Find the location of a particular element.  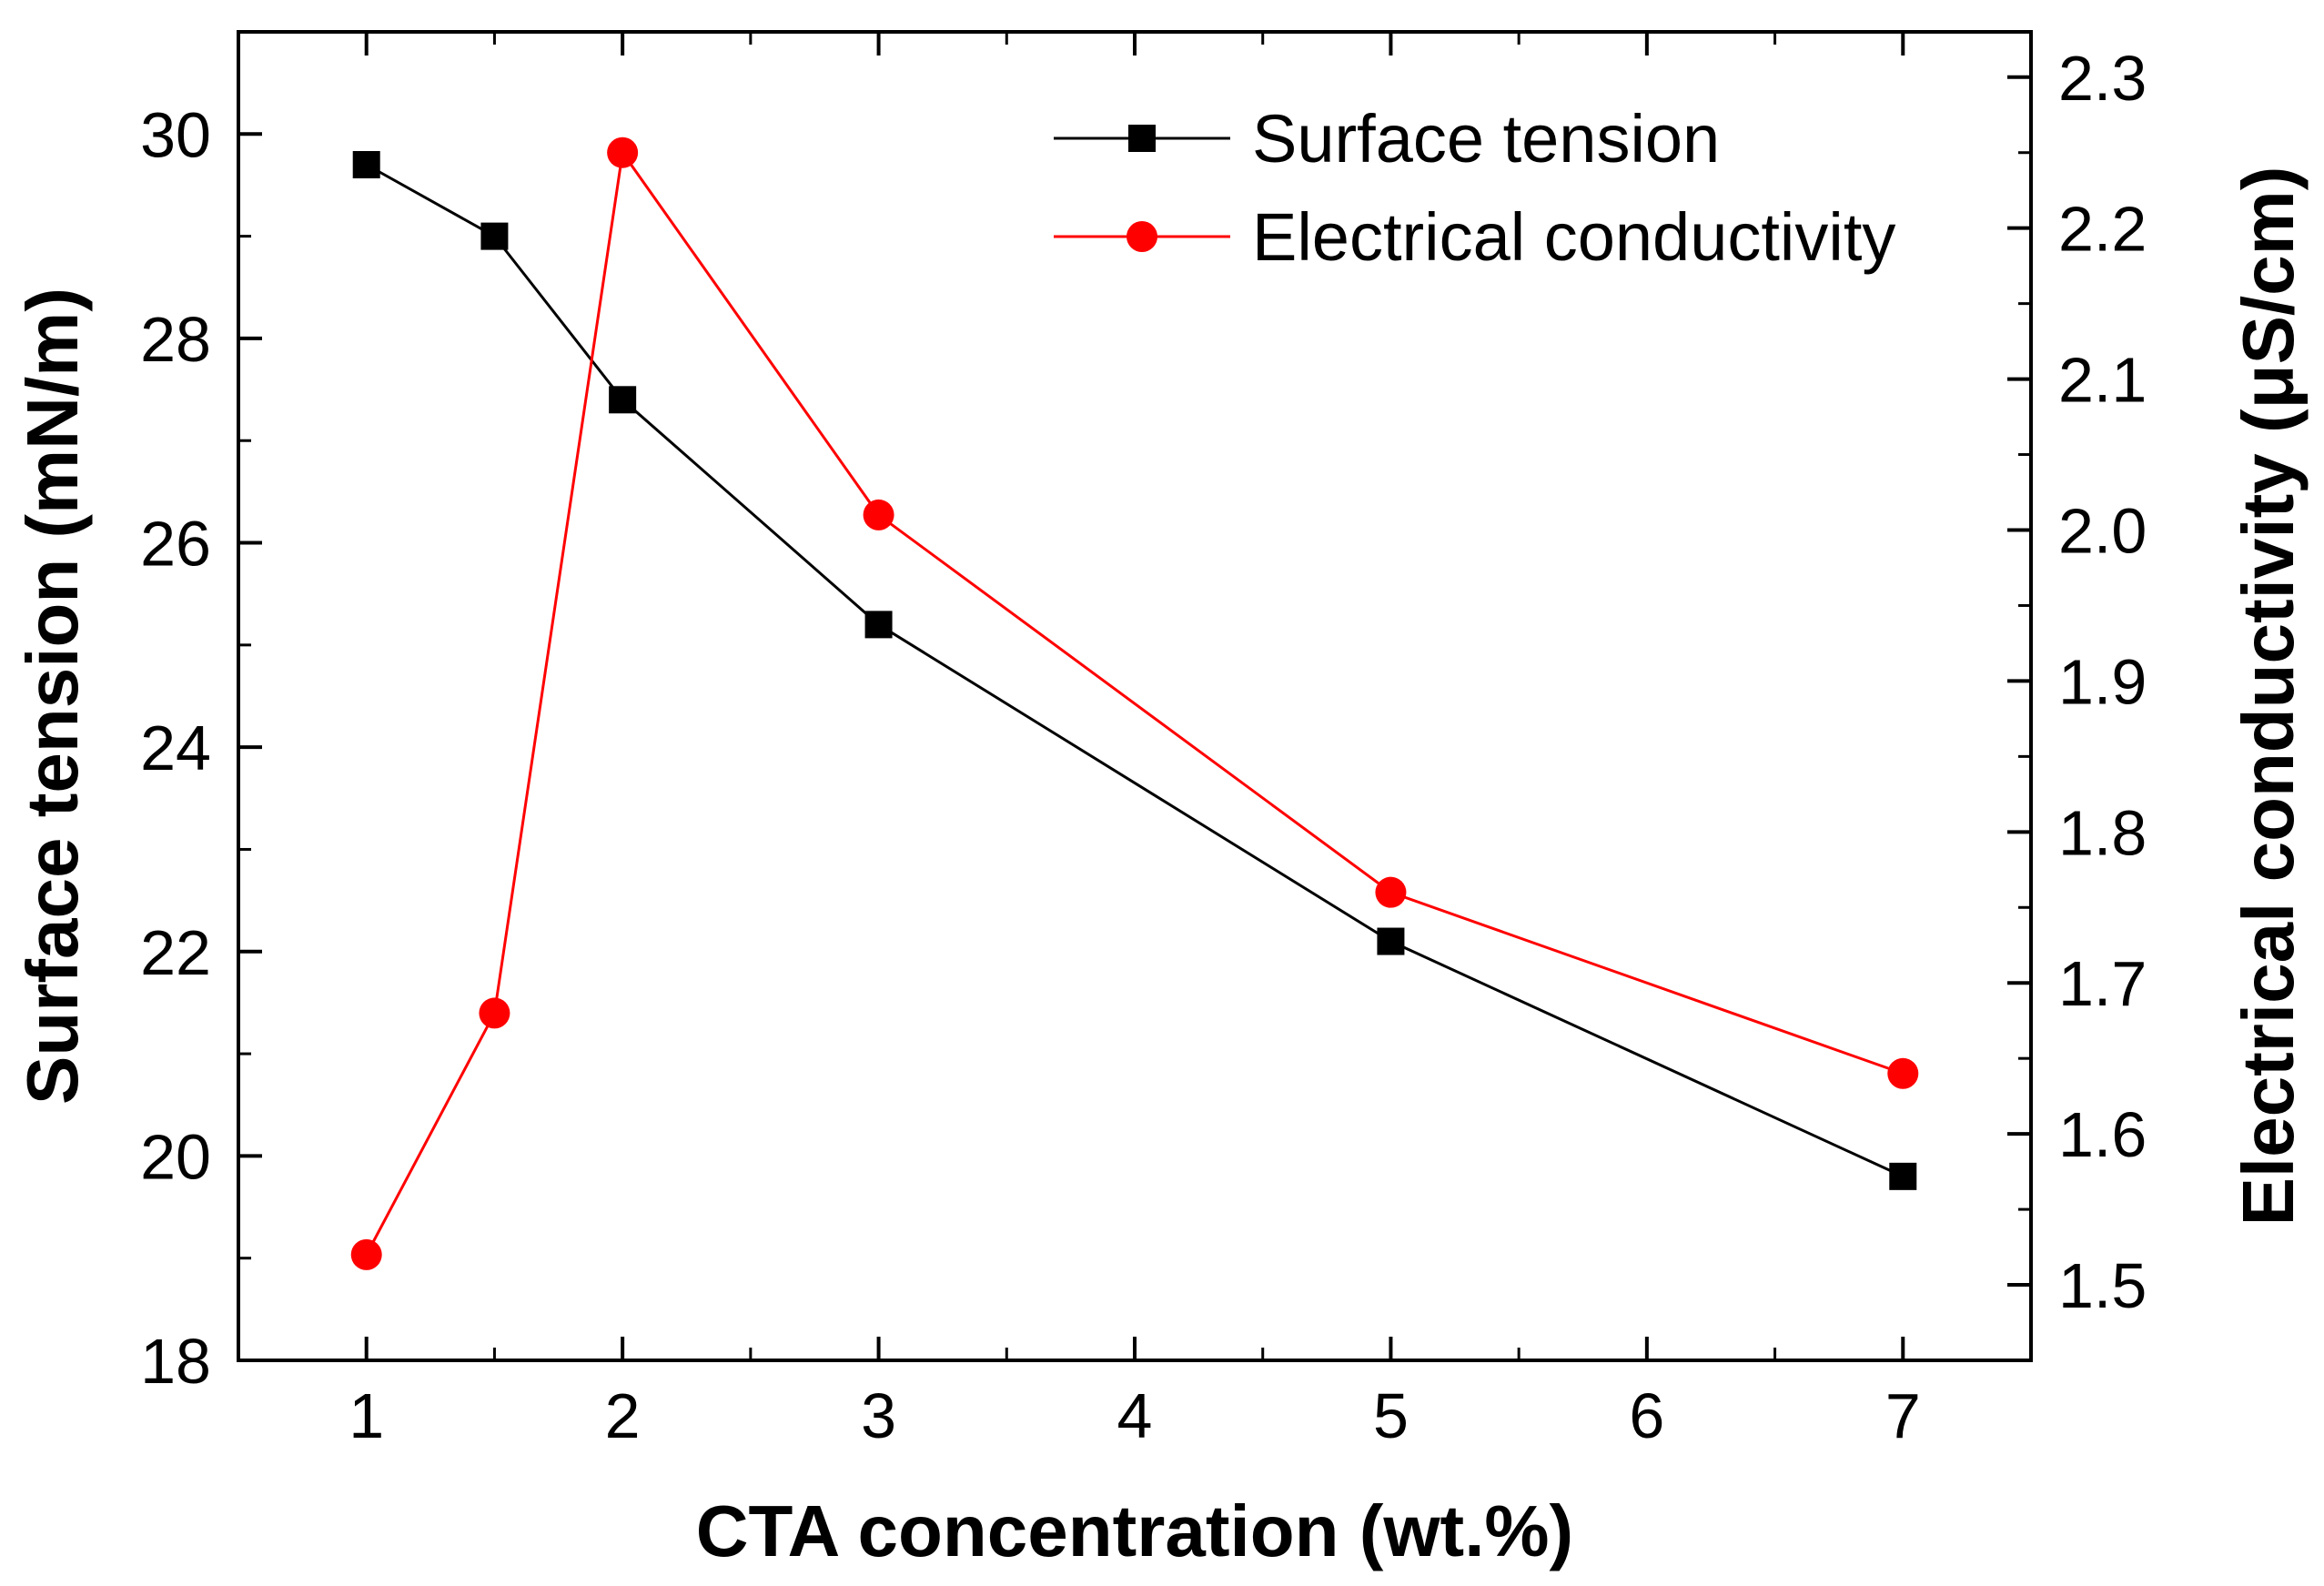

x-axis-title: CTA concentration (wt.%) is located at coordinates (1134, 1531).